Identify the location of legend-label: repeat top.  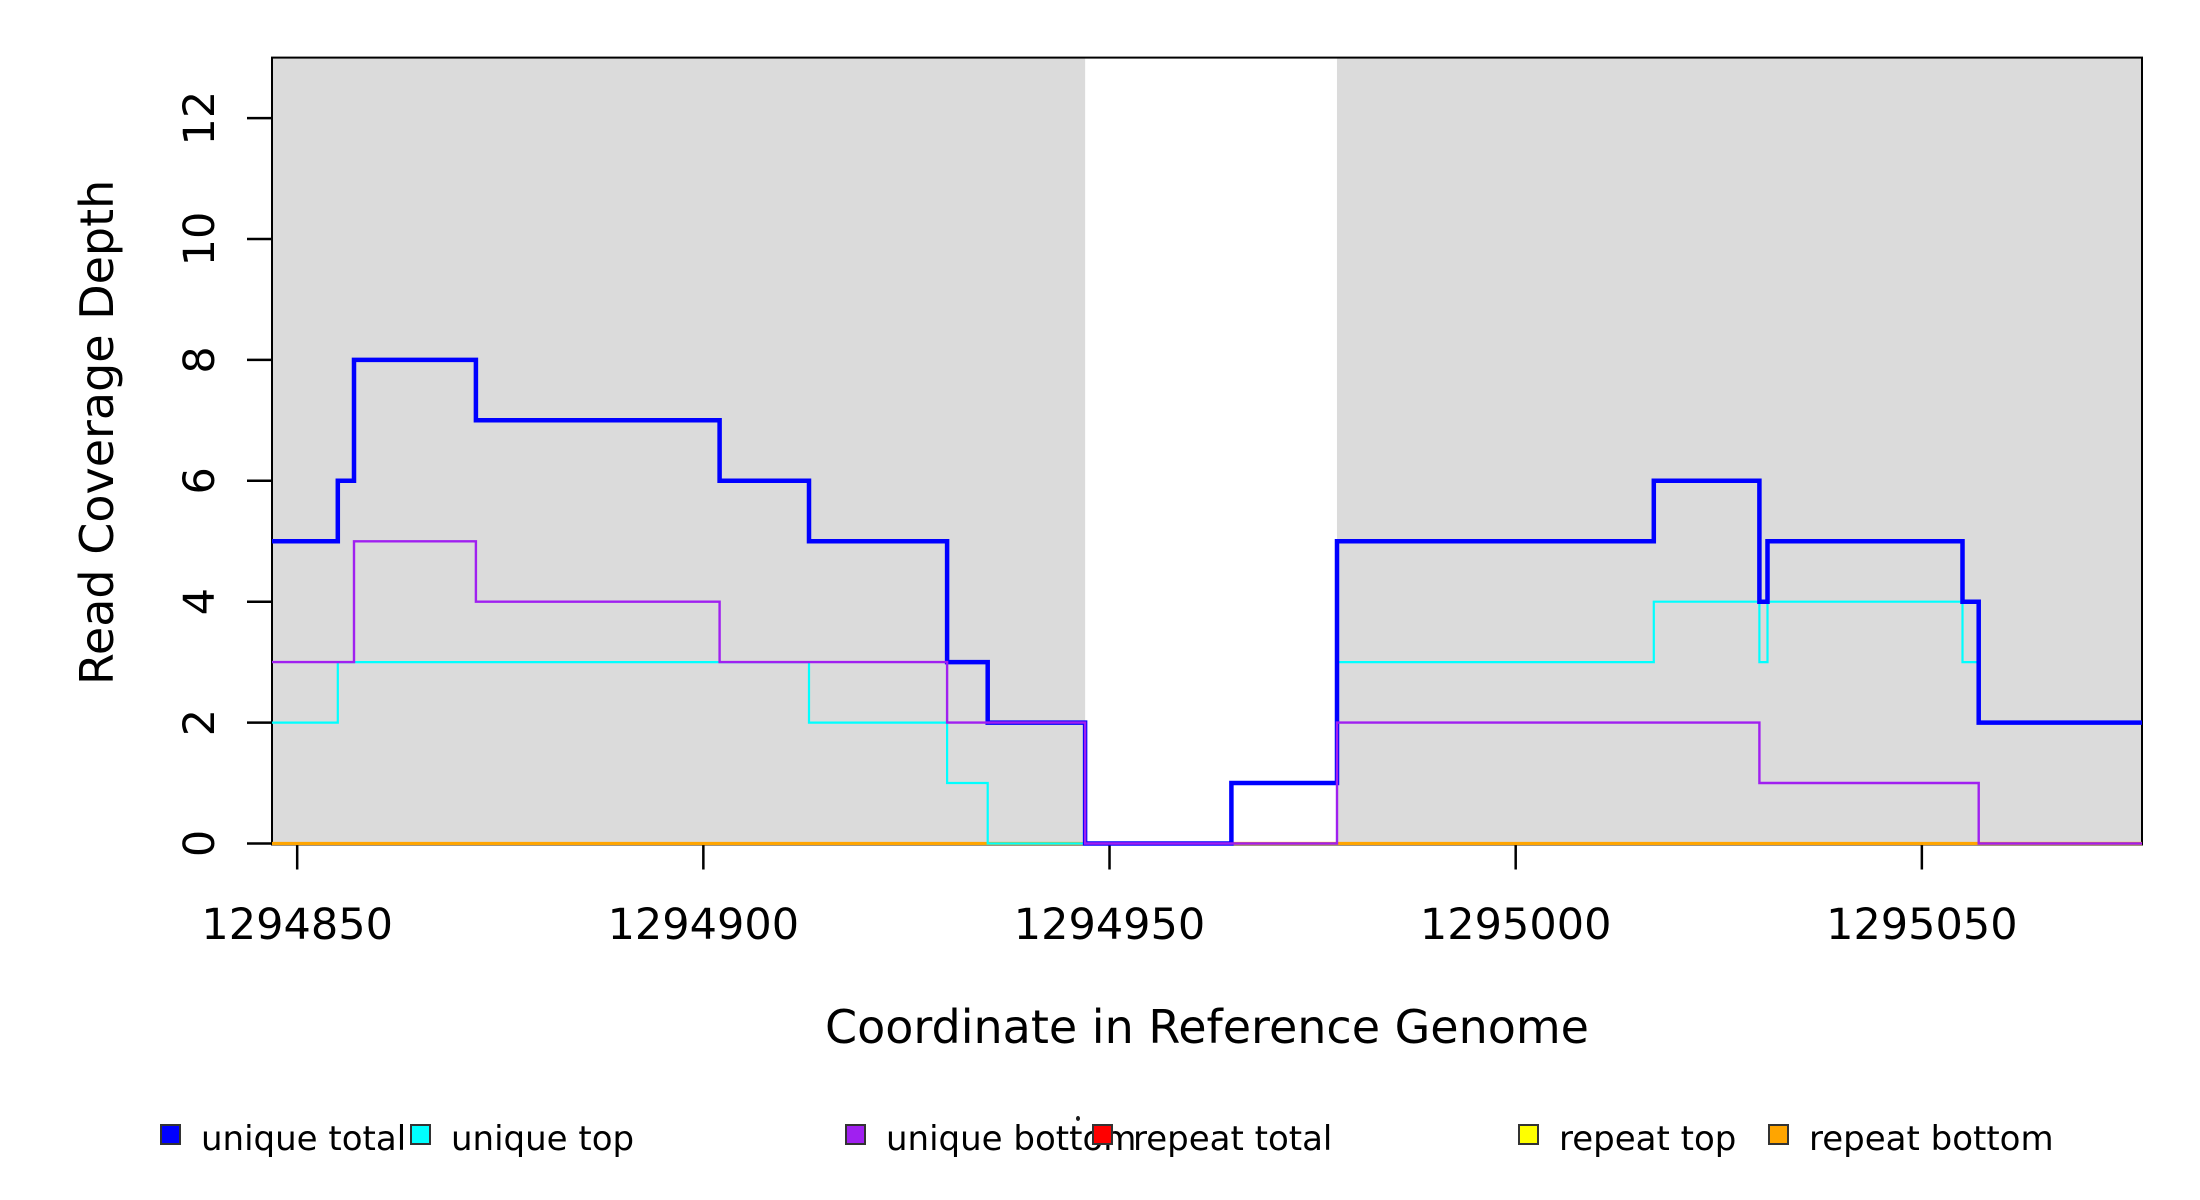
(1648, 1139).